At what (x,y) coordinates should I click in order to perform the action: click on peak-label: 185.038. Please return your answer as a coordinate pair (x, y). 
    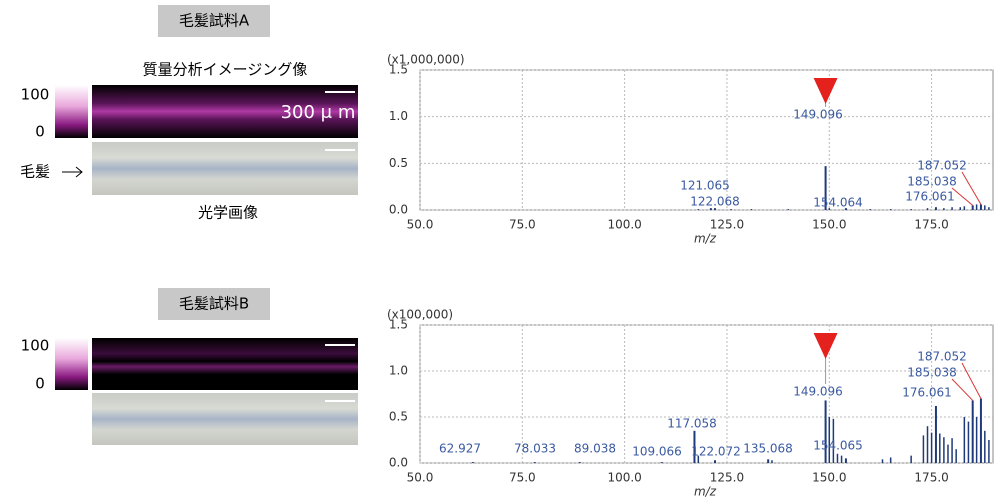
    Looking at the image, I should click on (932, 373).